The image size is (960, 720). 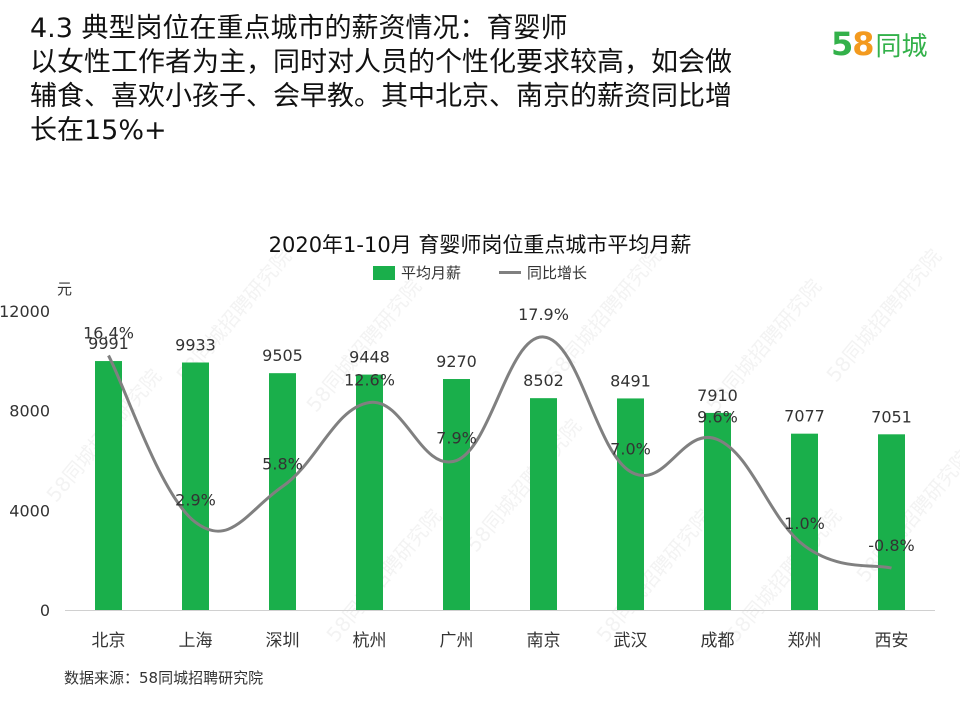 What do you see at coordinates (25, 311) in the screenshot?
I see `y-tick-label: 12000` at bounding box center [25, 311].